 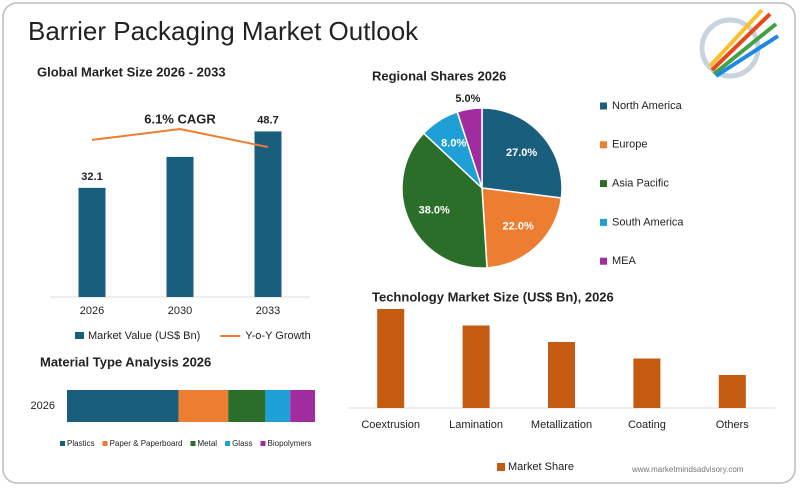 What do you see at coordinates (208, 443) in the screenshot?
I see `legend-label: Metal` at bounding box center [208, 443].